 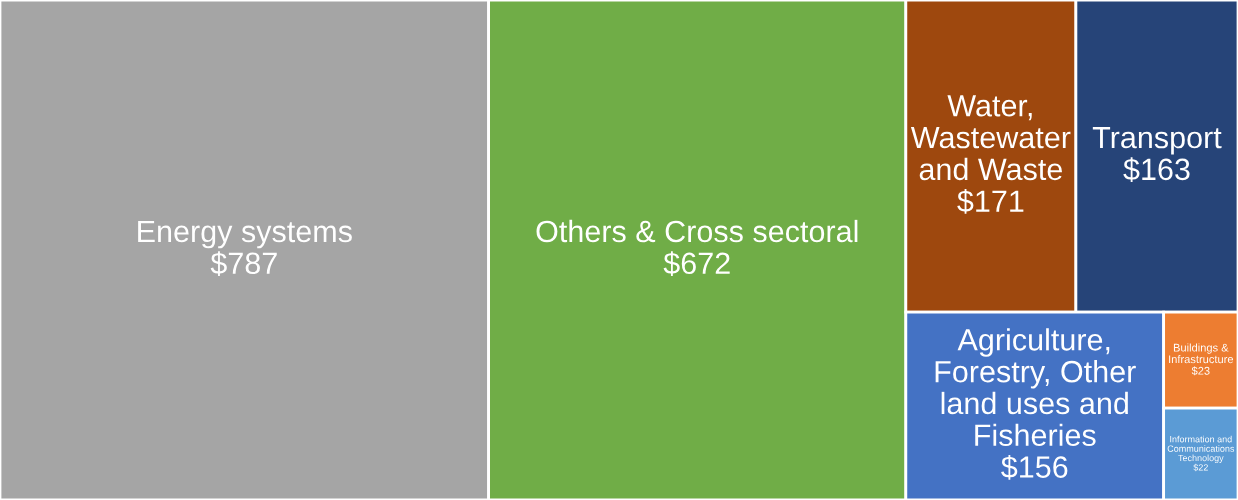 What do you see at coordinates (1201, 449) in the screenshot?
I see `category-label: Information and Communications Technology` at bounding box center [1201, 449].